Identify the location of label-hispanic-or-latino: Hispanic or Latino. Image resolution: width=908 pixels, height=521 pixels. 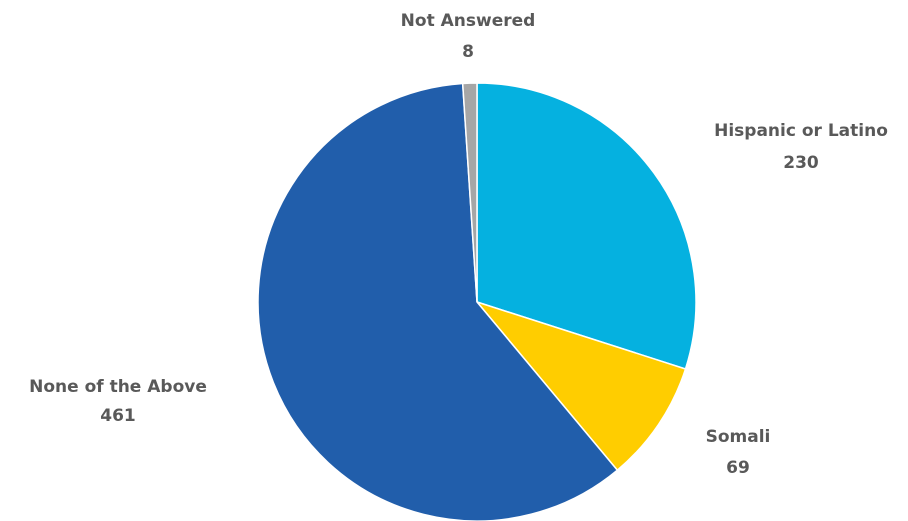
(801, 131).